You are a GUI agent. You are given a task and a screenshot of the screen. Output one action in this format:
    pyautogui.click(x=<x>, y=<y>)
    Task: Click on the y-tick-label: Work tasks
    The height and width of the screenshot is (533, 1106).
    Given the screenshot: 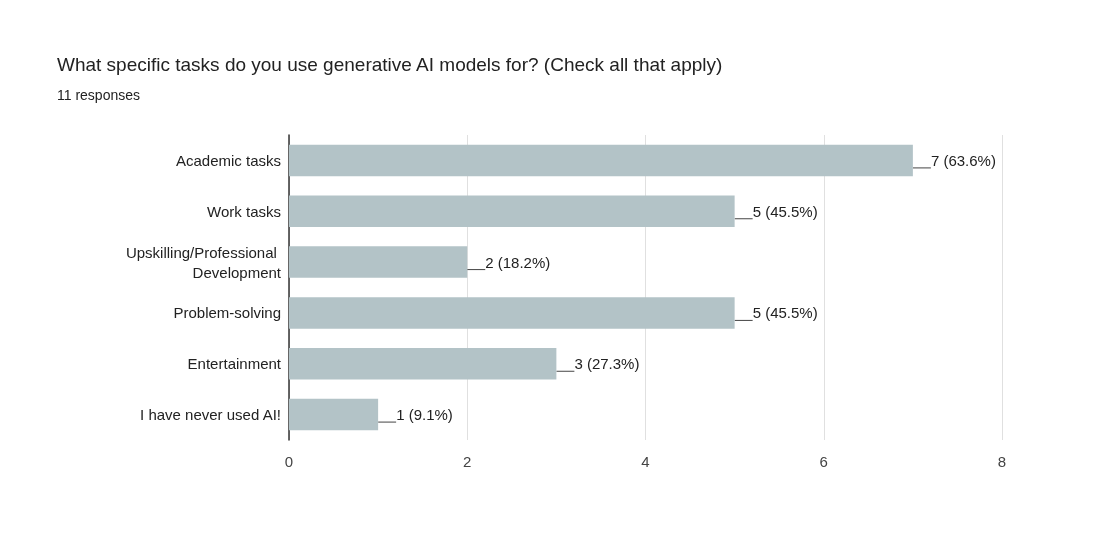 What is the action you would take?
    pyautogui.click(x=244, y=211)
    